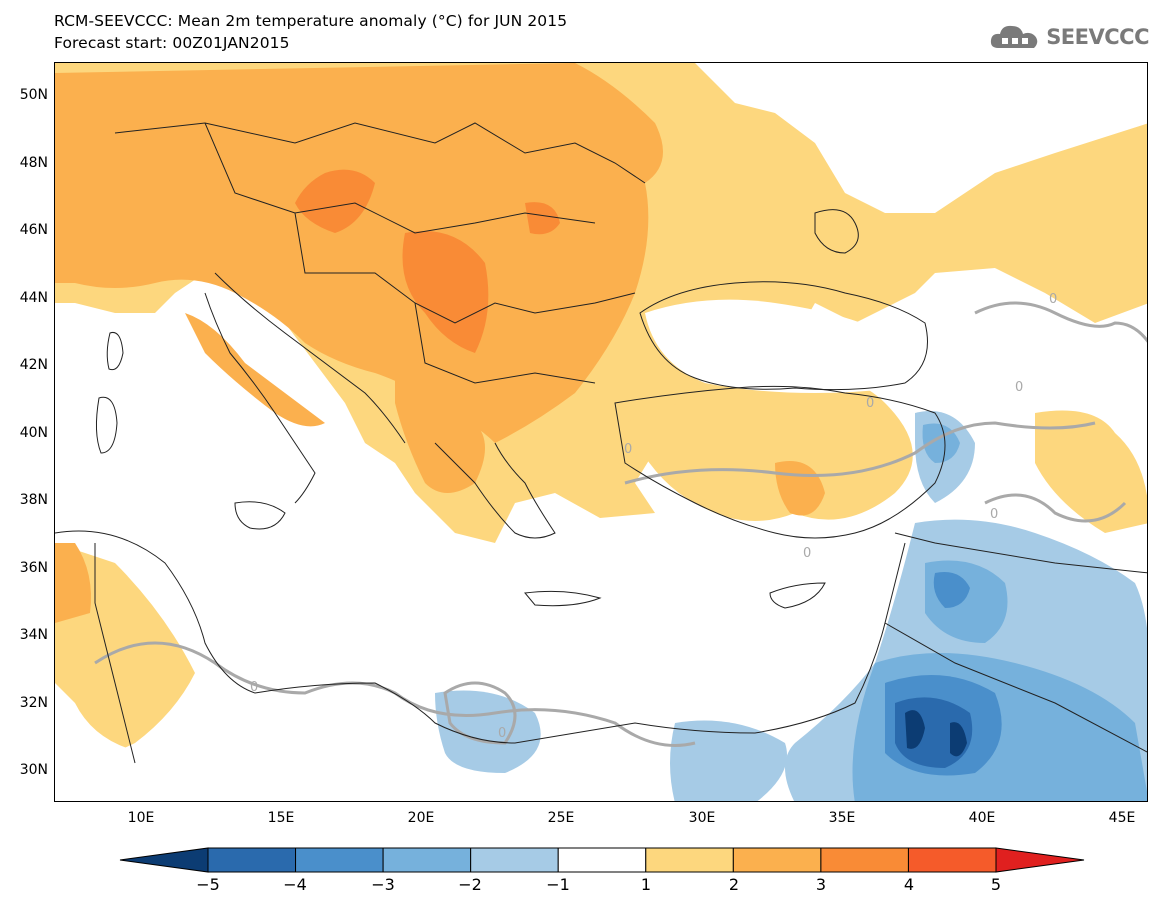  What do you see at coordinates (797, 595) in the screenshot?
I see `coastline-cyprus` at bounding box center [797, 595].